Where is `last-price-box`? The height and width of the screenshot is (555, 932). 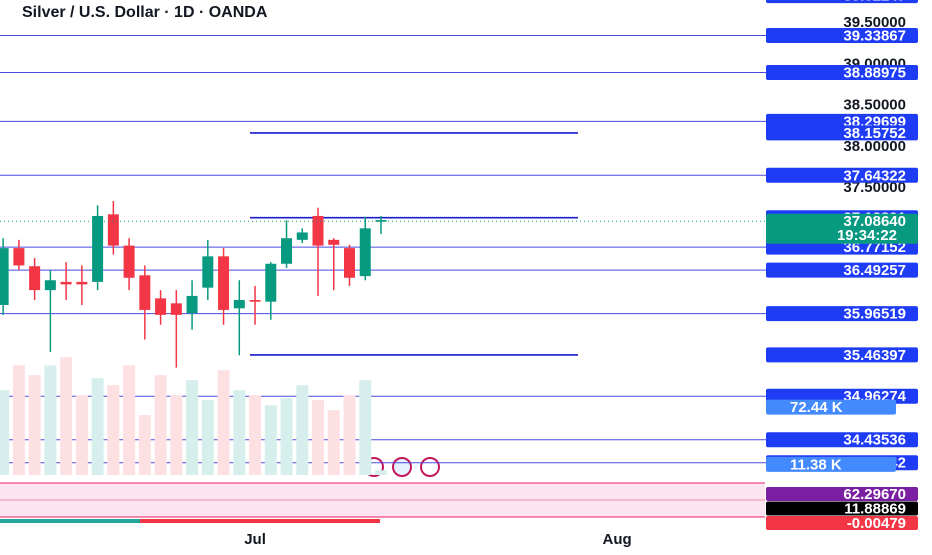 last-price-box is located at coordinates (842, 228).